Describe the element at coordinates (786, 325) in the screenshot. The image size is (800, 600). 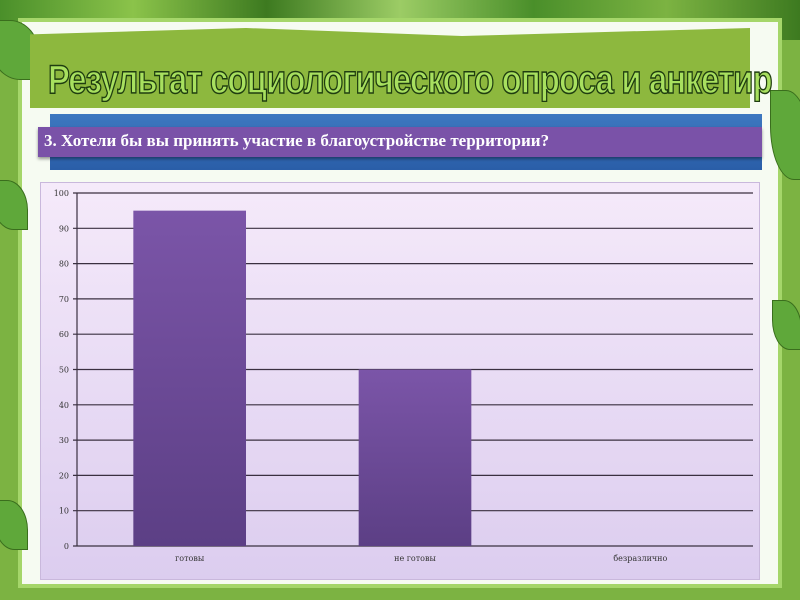
I see `leaf-decoration` at that location.